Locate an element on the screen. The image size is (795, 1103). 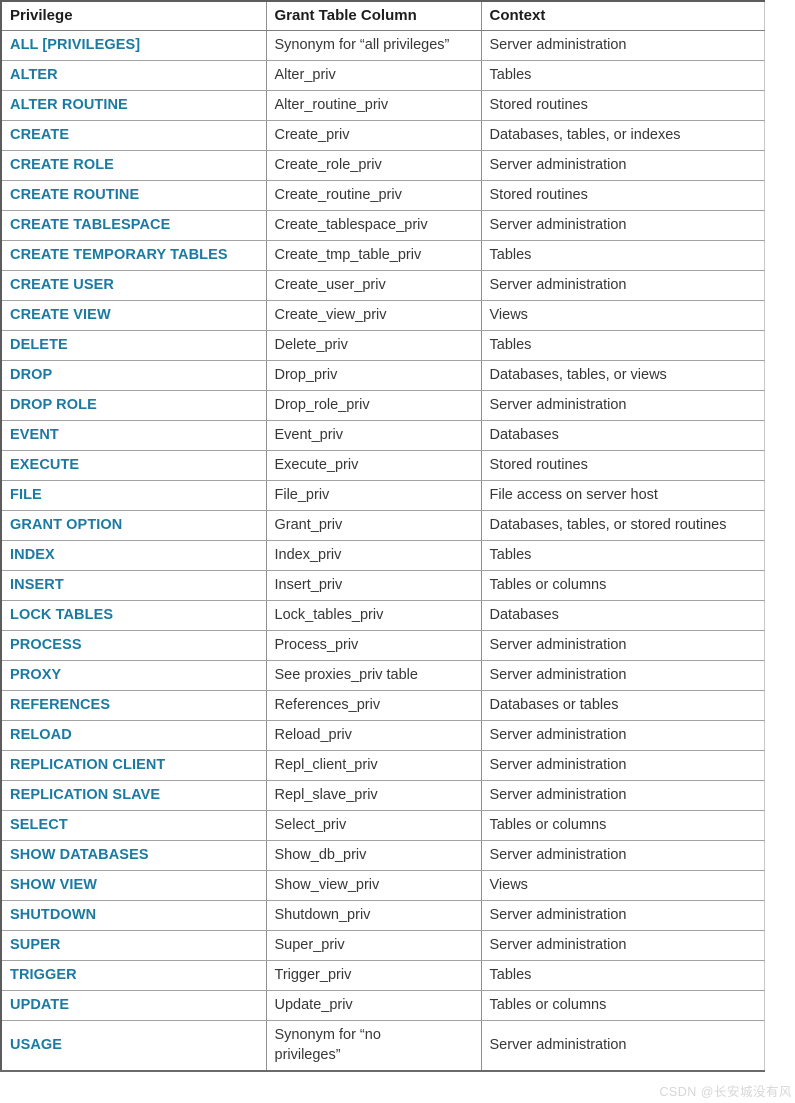
grant-table-column-value: Event_priv is located at coordinates (309, 435).